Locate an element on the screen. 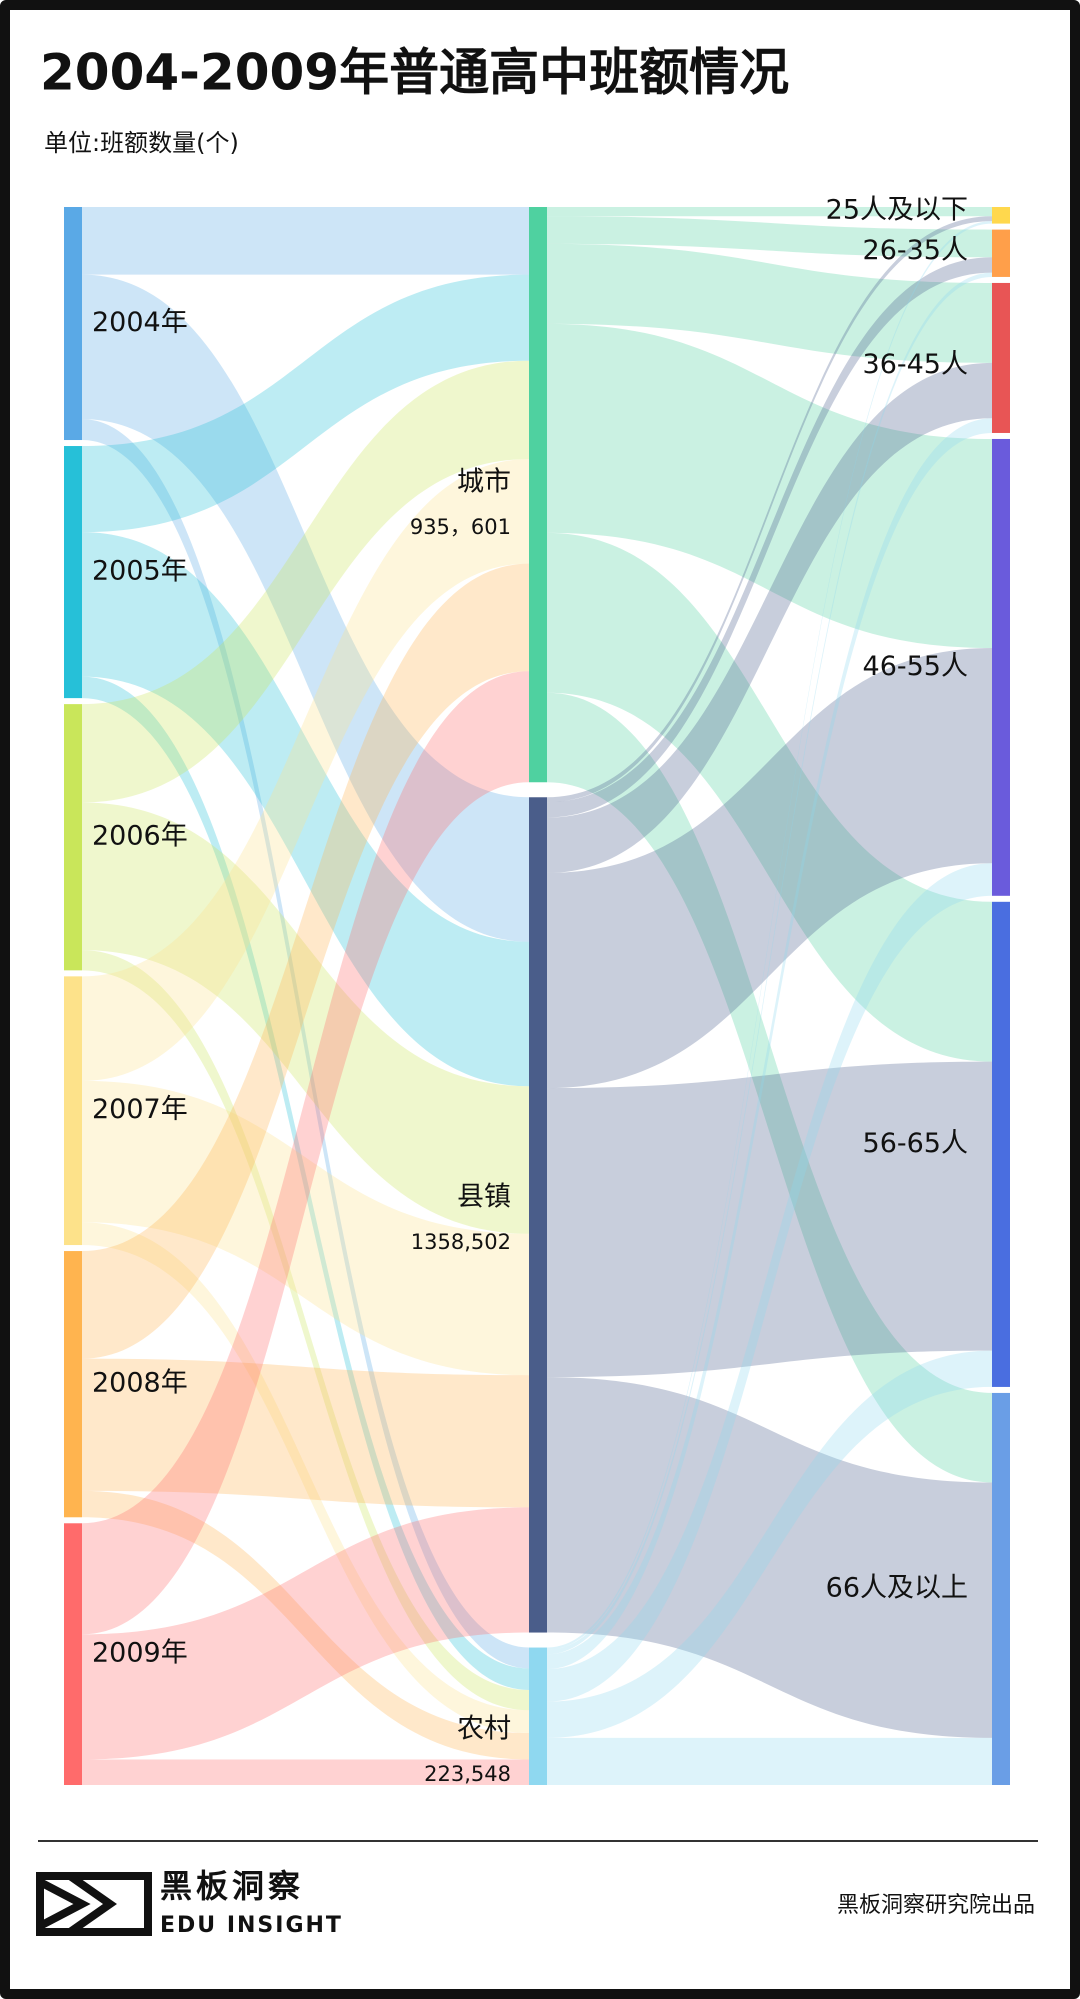  size-label: 56-65人 is located at coordinates (915, 1143).